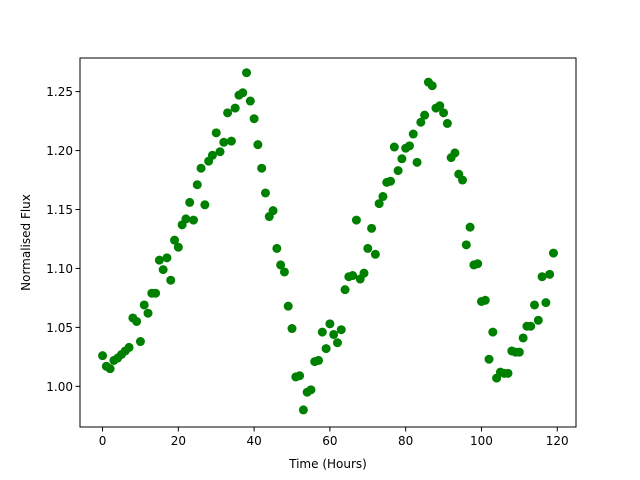  Describe the element at coordinates (59, 328) in the screenshot. I see `y-tick-label: 1.05` at that location.